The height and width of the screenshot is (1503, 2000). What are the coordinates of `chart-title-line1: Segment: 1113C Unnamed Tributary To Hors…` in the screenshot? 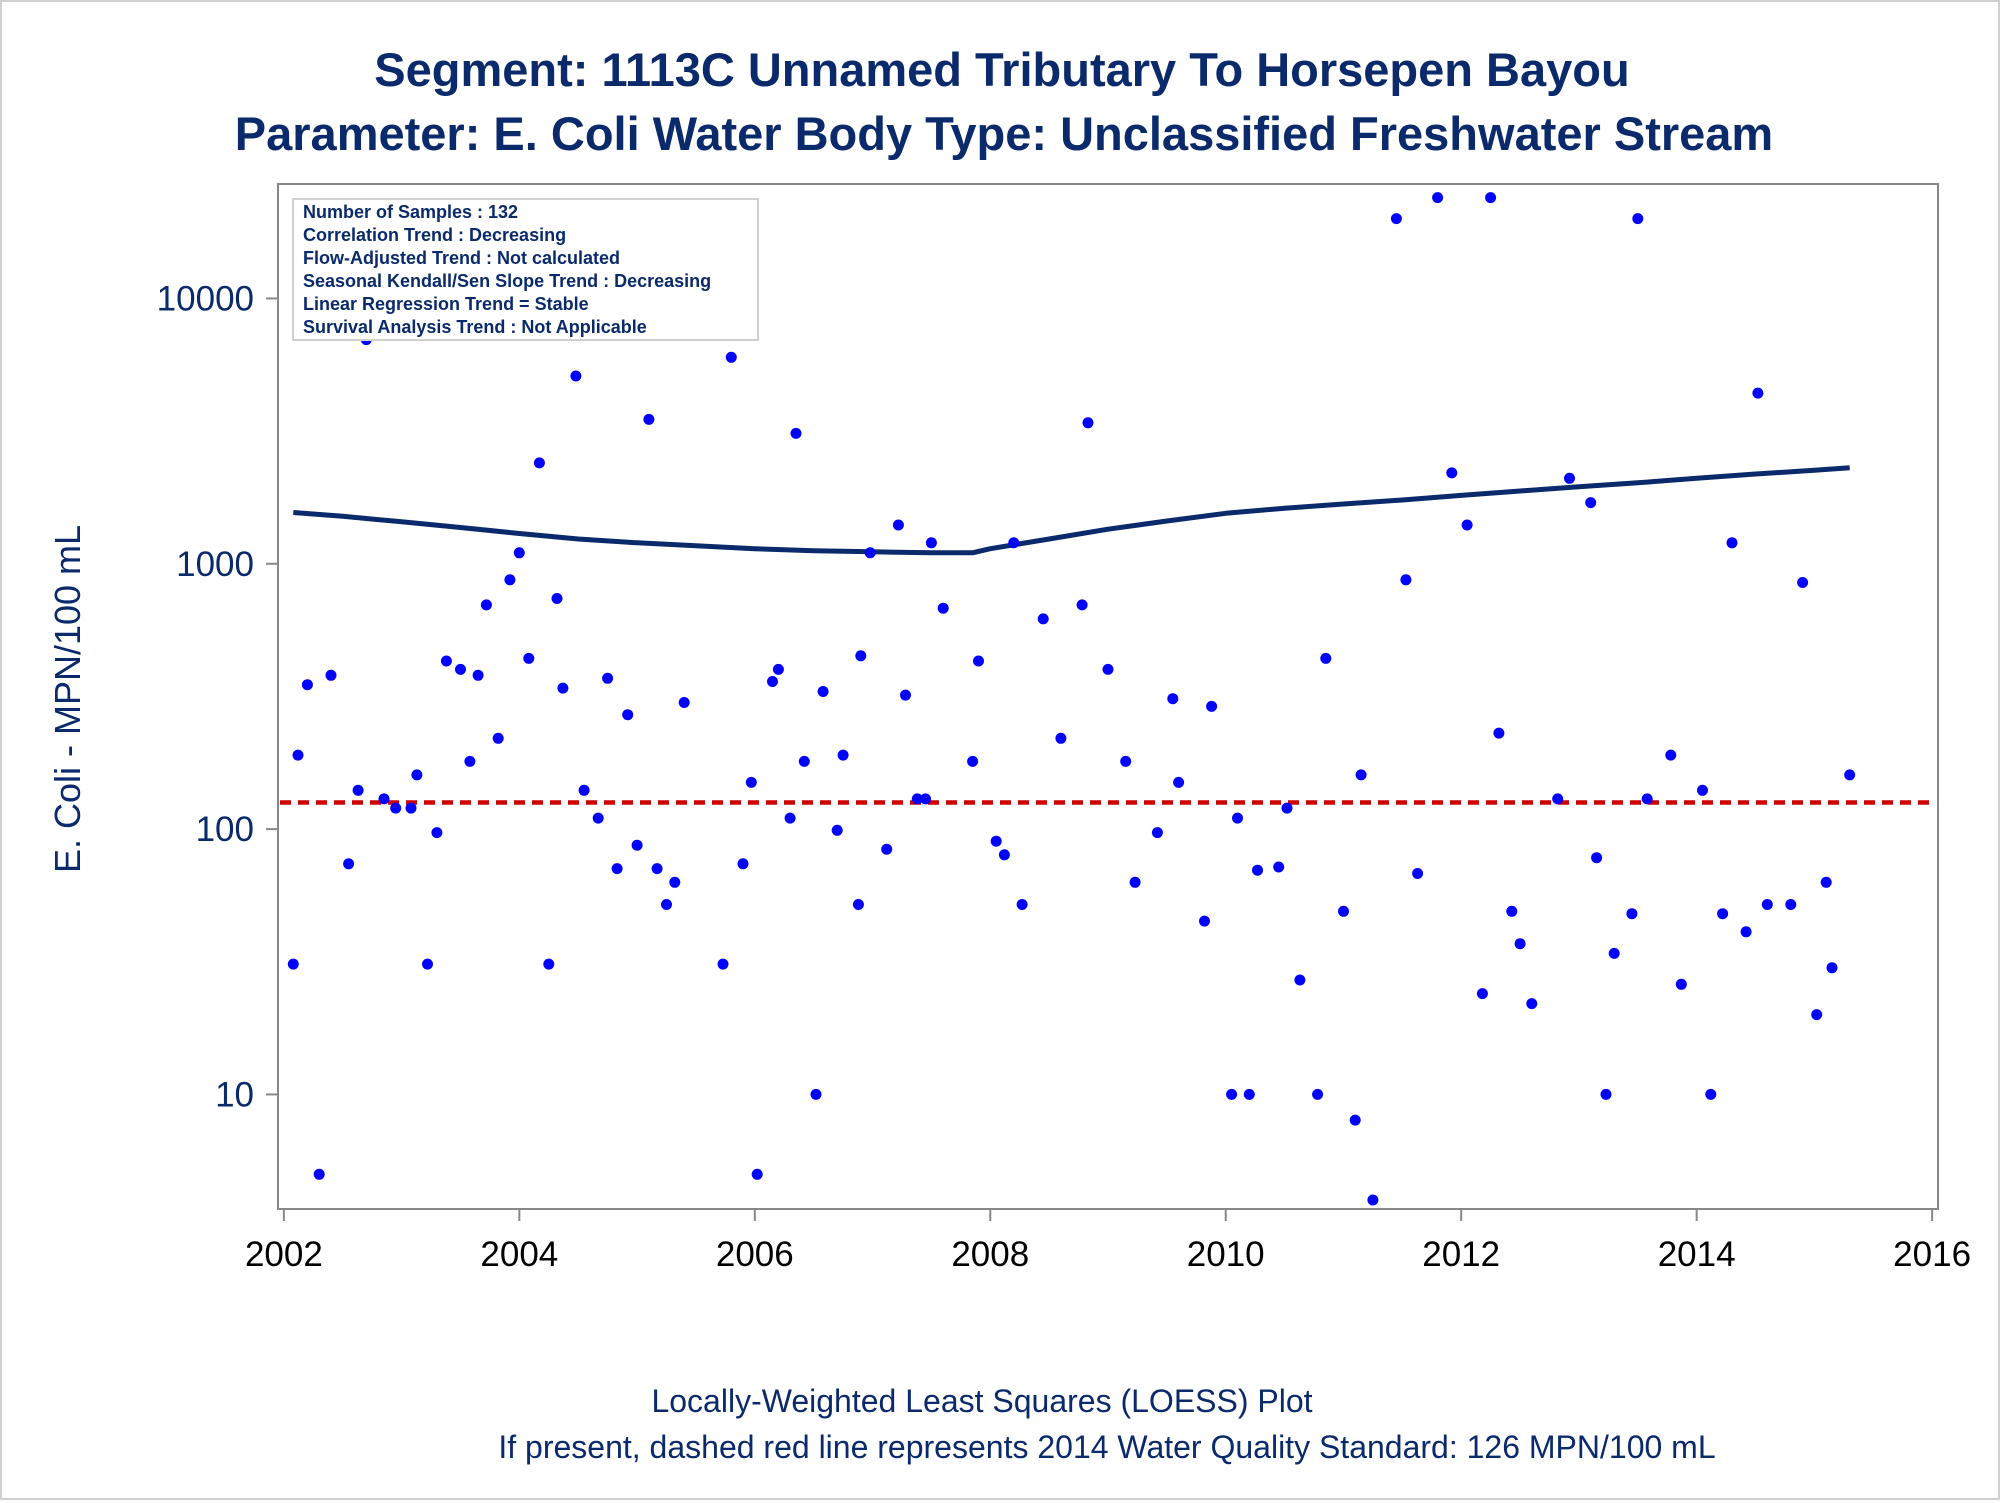 It's located at (1001, 69).